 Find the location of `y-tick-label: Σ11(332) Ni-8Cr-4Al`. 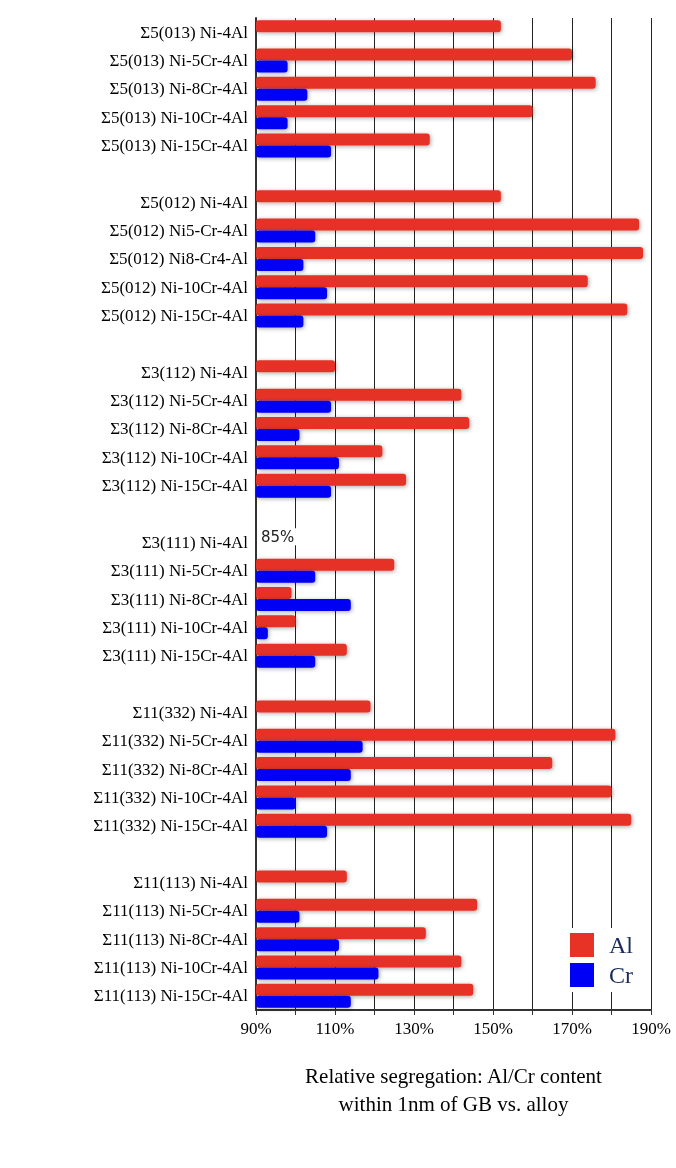

y-tick-label: Σ11(332) Ni-8Cr-4Al is located at coordinates (175, 769).